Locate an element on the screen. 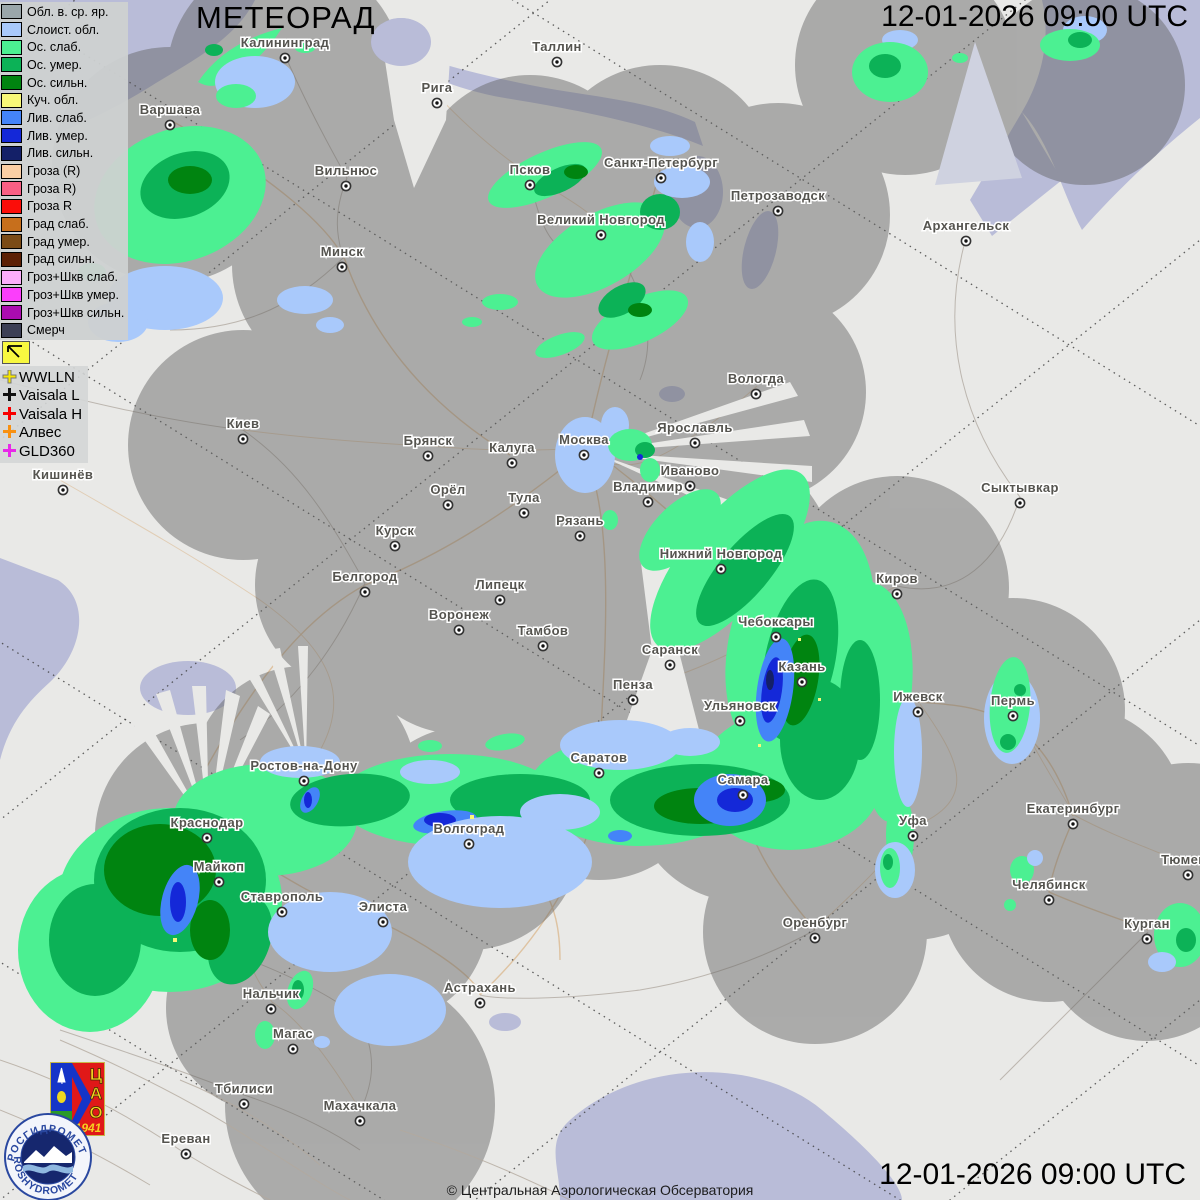  city-marker-group: Челябинск is located at coordinates (1049, 891).